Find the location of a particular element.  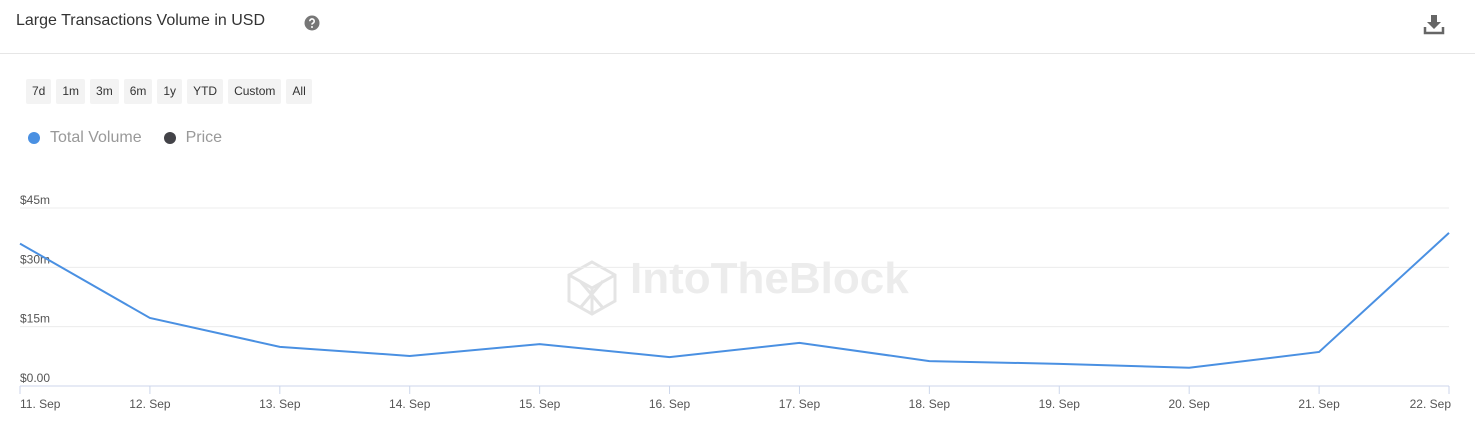

legend: Total Volume Price is located at coordinates (125, 138).